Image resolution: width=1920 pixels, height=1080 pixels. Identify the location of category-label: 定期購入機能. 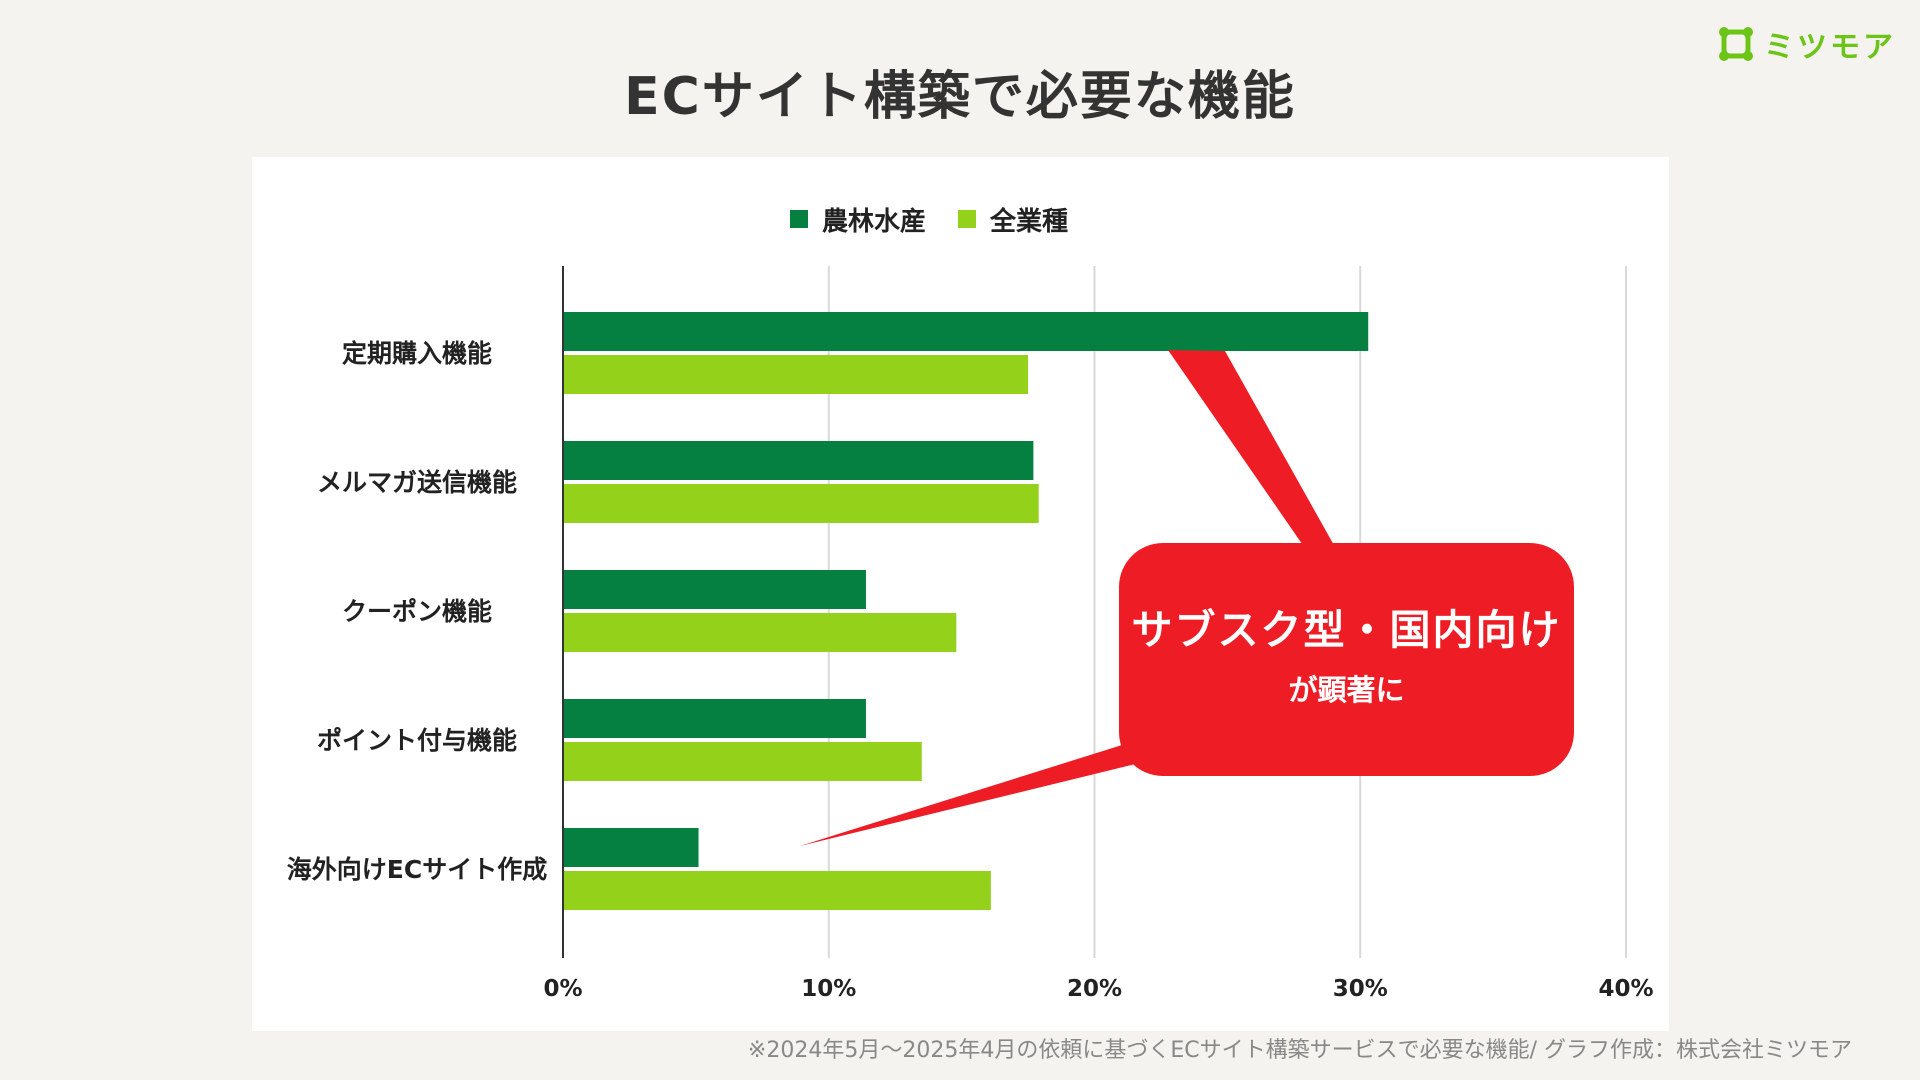
(417, 353).